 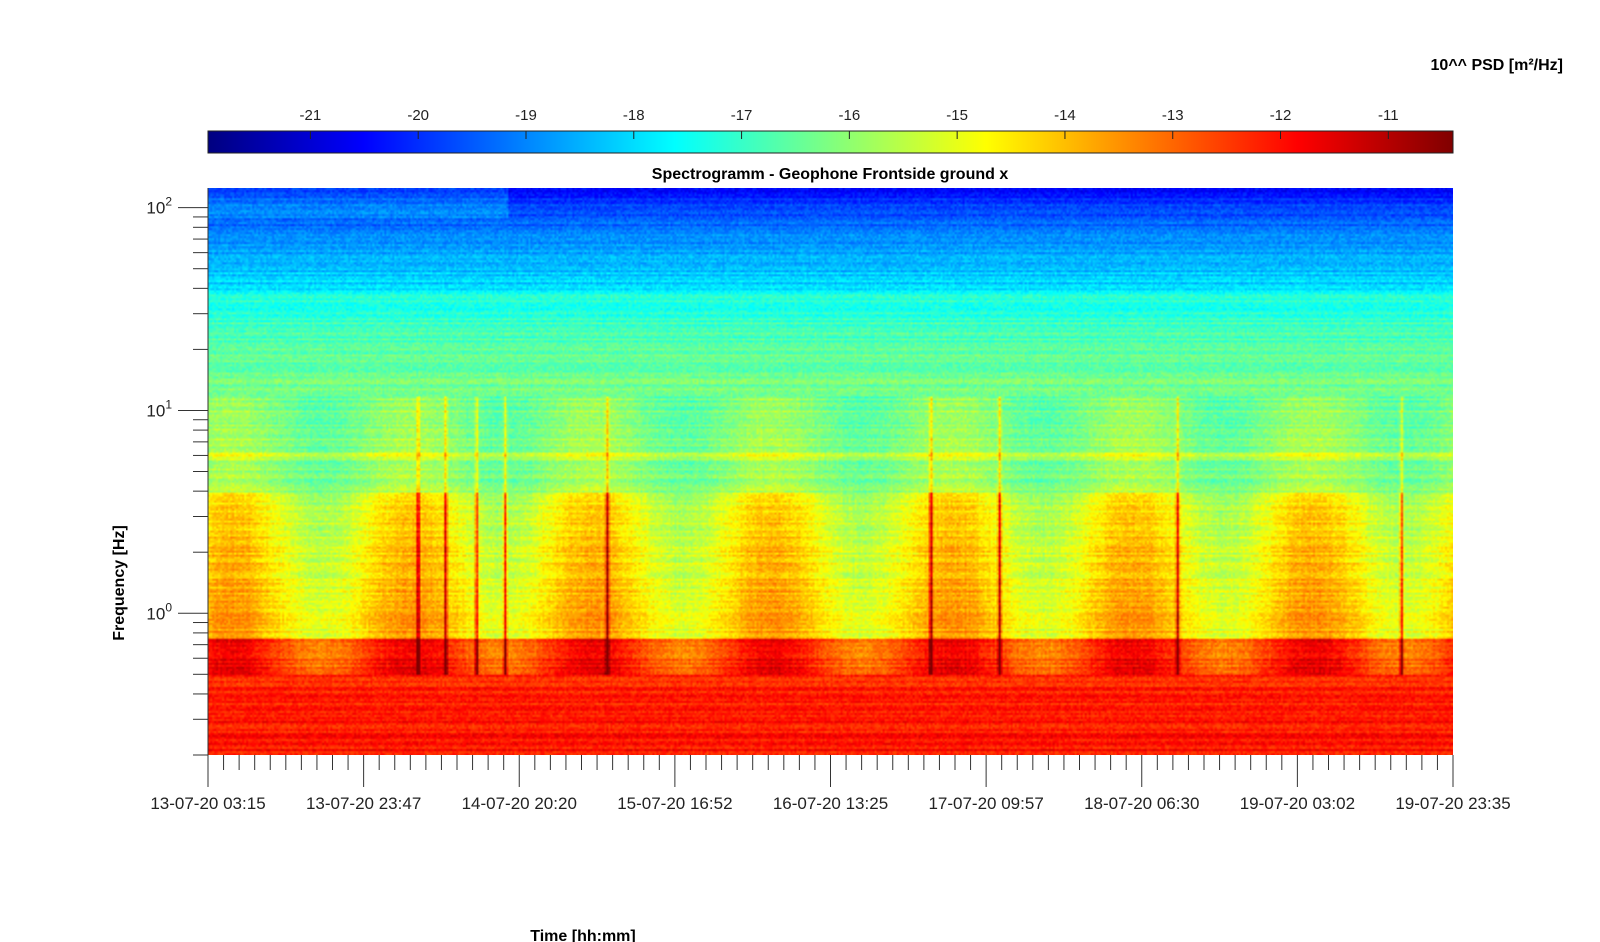 What do you see at coordinates (634, 115) in the screenshot?
I see `colorbar-tick-label: -18` at bounding box center [634, 115].